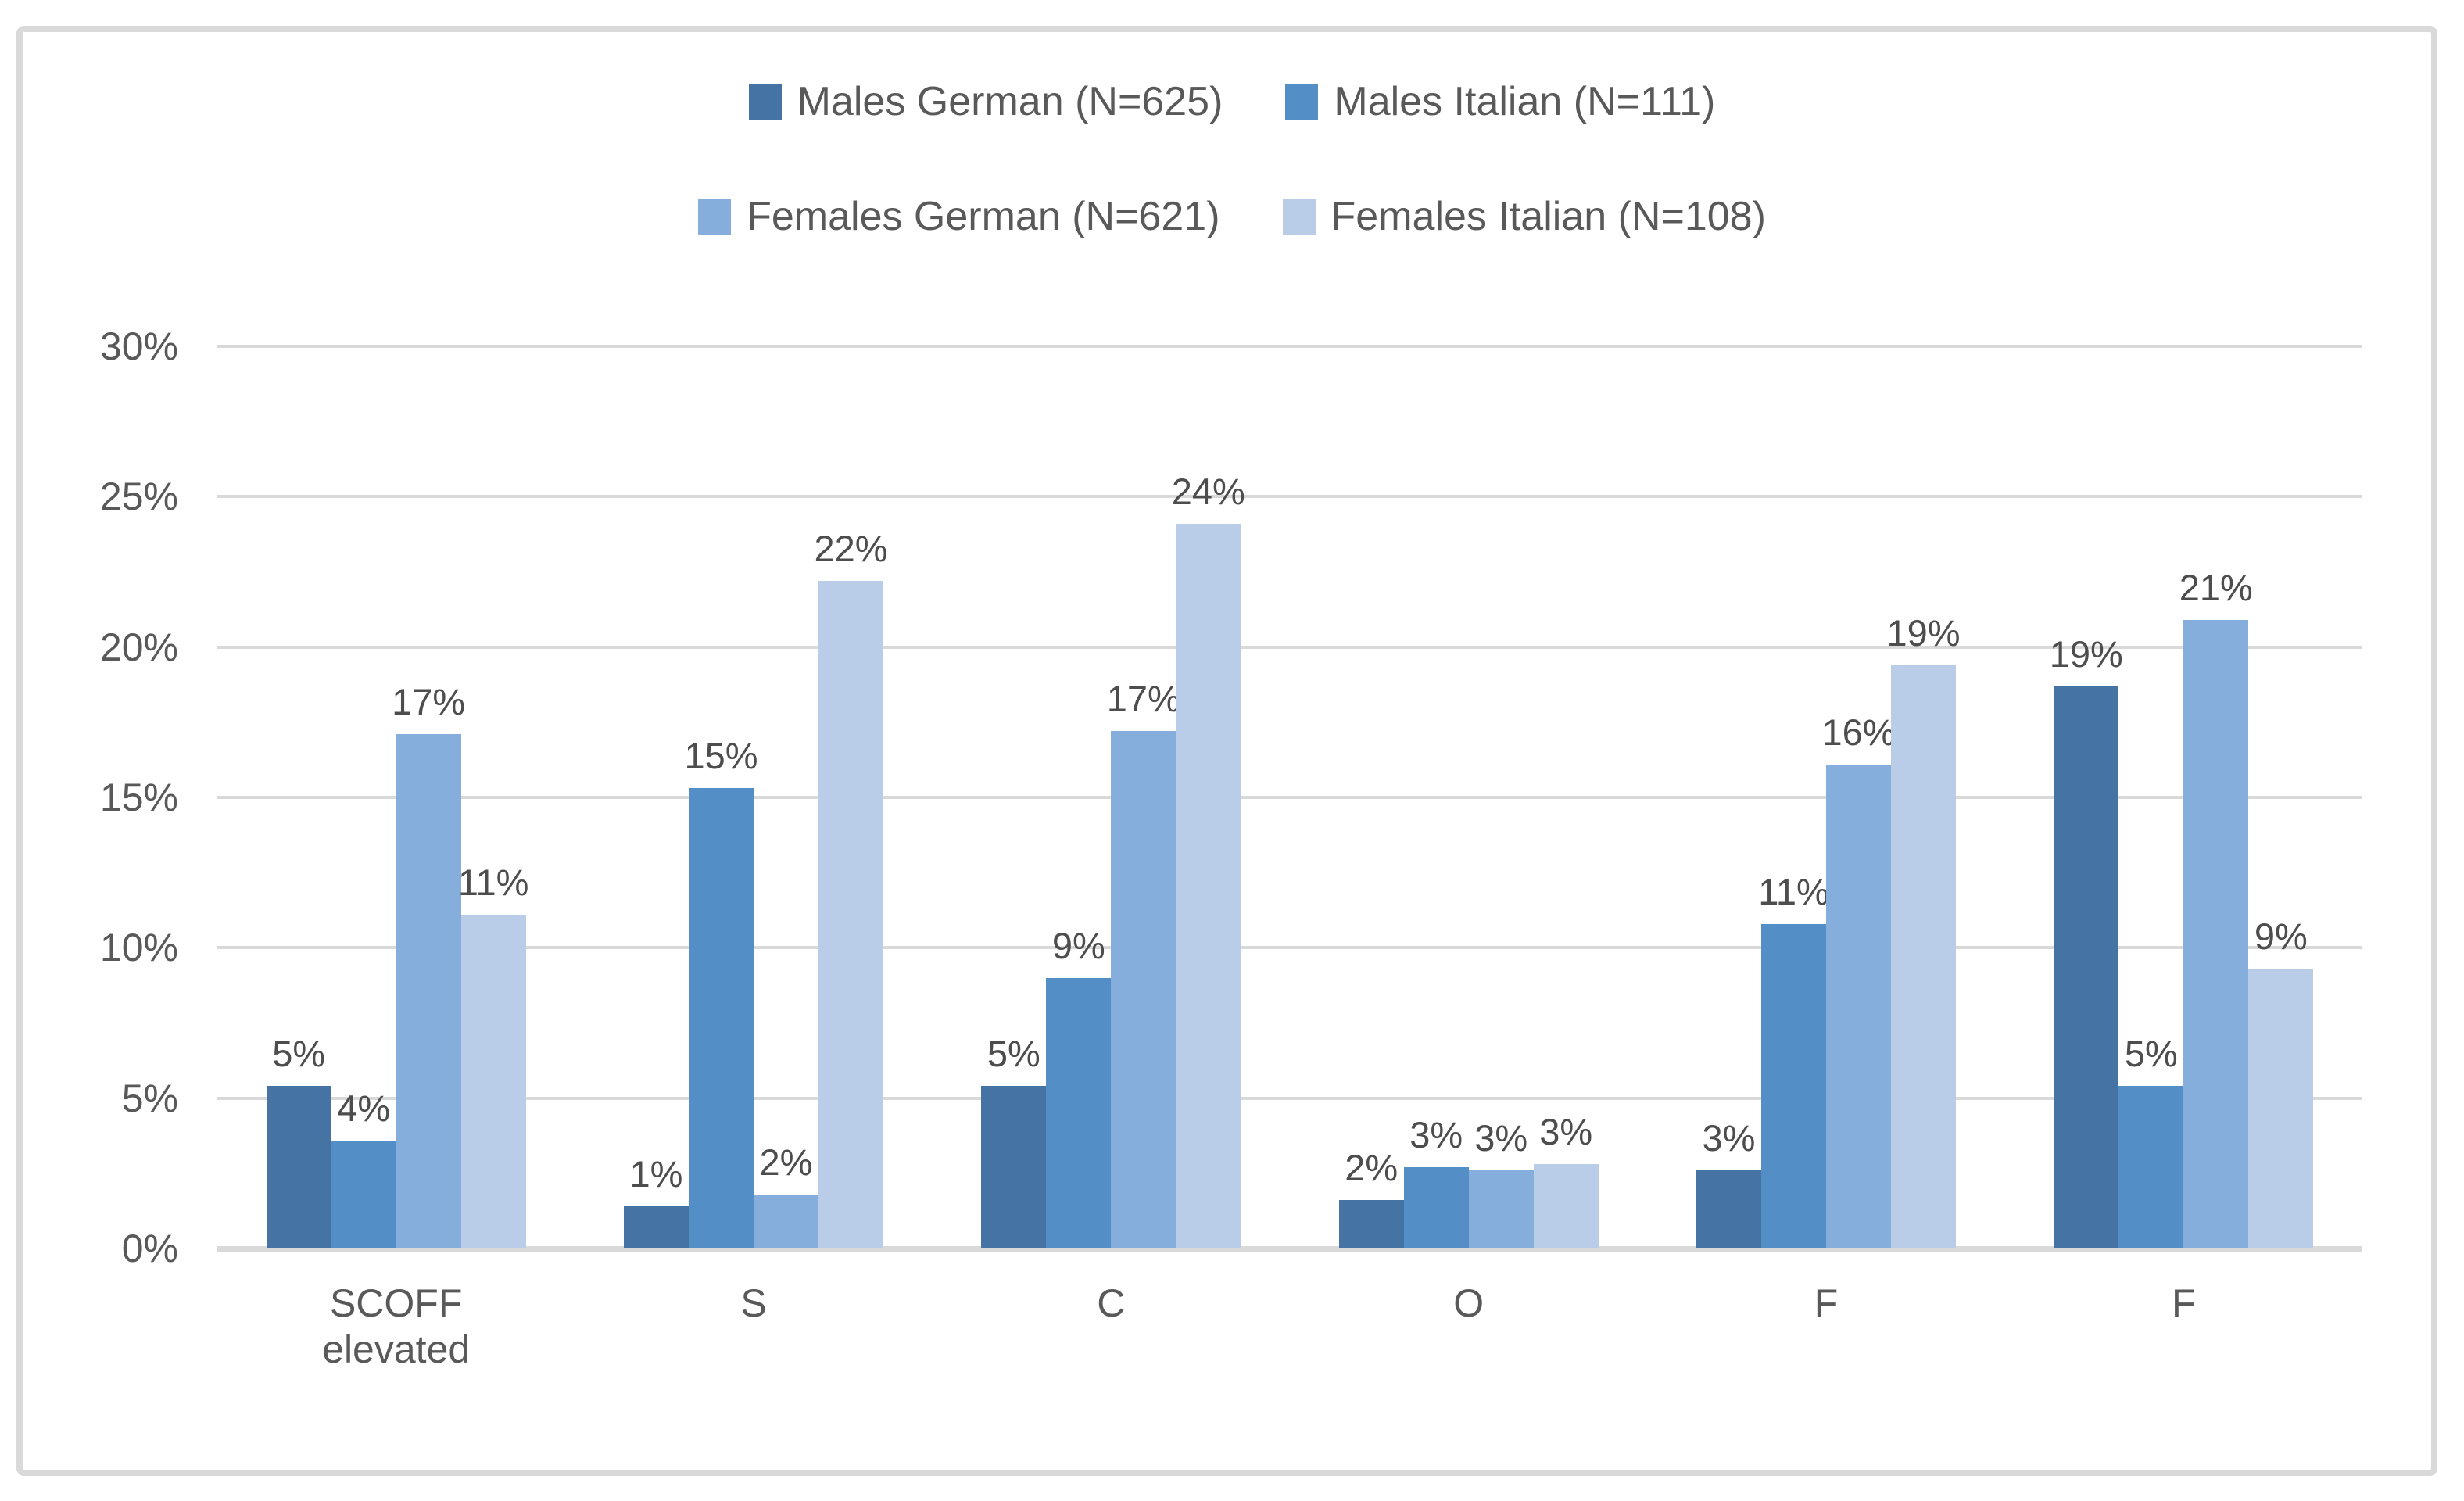 This screenshot has height=1501, width=2464. What do you see at coordinates (1289, 1248) in the screenshot?
I see `x-axis-baseline` at bounding box center [1289, 1248].